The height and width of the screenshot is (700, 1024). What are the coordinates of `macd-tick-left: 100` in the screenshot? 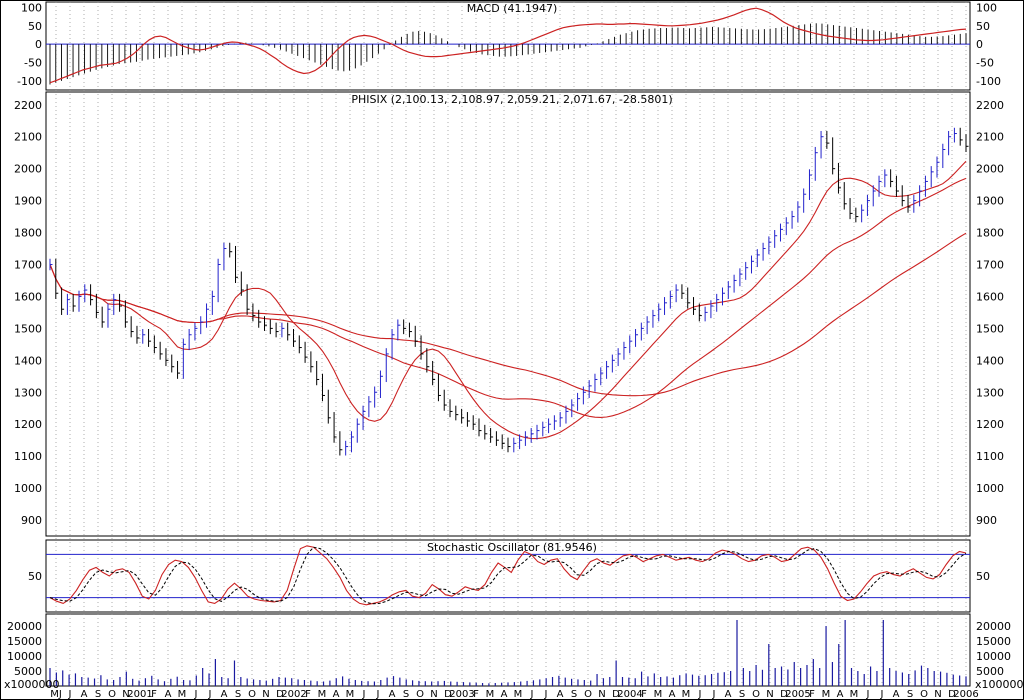 It's located at (31, 8).